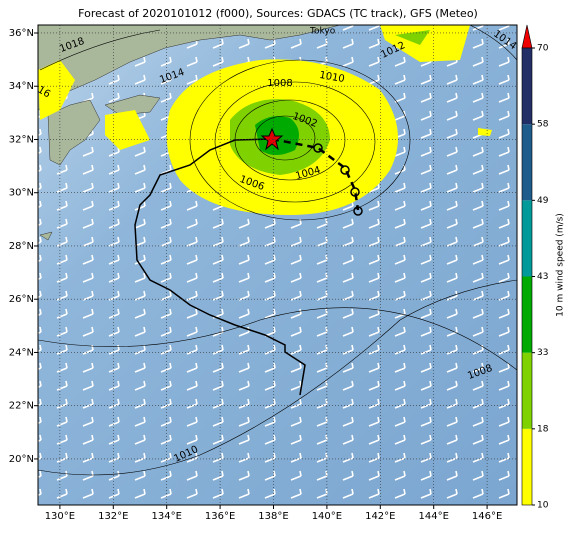 The width and height of the screenshot is (575, 533). Describe the element at coordinates (21, 193) in the screenshot. I see `y-tick-label: 30°N` at that location.